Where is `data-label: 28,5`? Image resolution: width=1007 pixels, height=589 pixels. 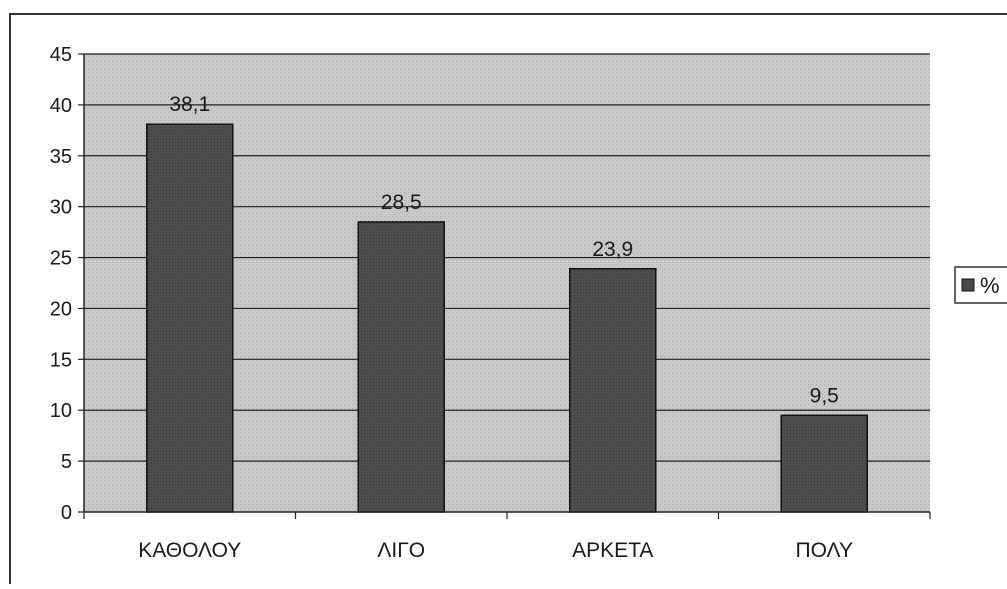
data-label: 28,5 is located at coordinates (401, 202).